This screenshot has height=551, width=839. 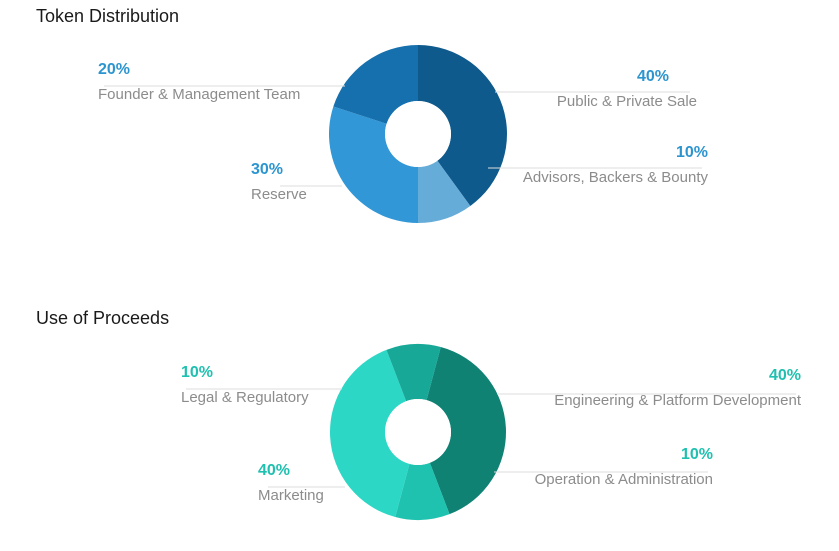 I want to click on slice-percent-label: 20%, so click(x=114, y=69).